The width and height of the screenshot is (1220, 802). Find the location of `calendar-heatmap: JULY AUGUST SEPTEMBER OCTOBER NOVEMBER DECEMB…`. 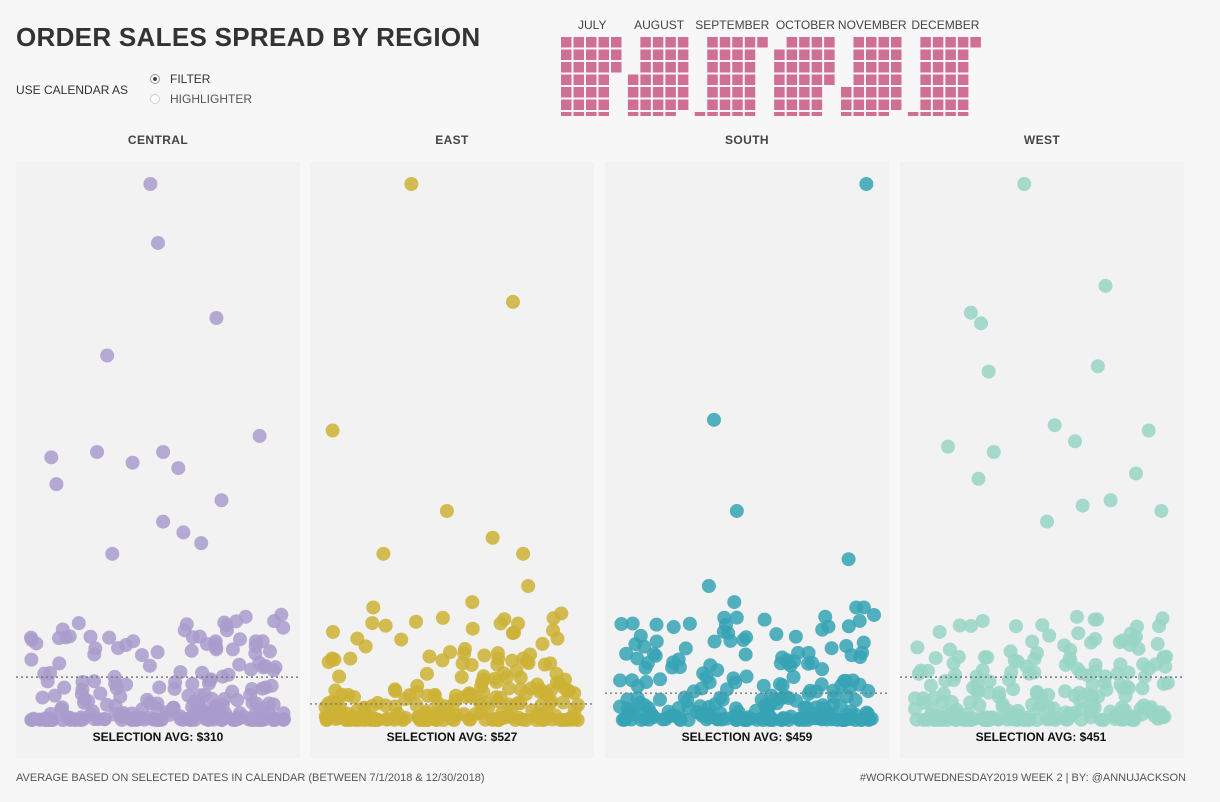

calendar-heatmap: JULY AUGUST SEPTEMBER OCTOBER NOVEMBER DECEMB… is located at coordinates (875, 64).